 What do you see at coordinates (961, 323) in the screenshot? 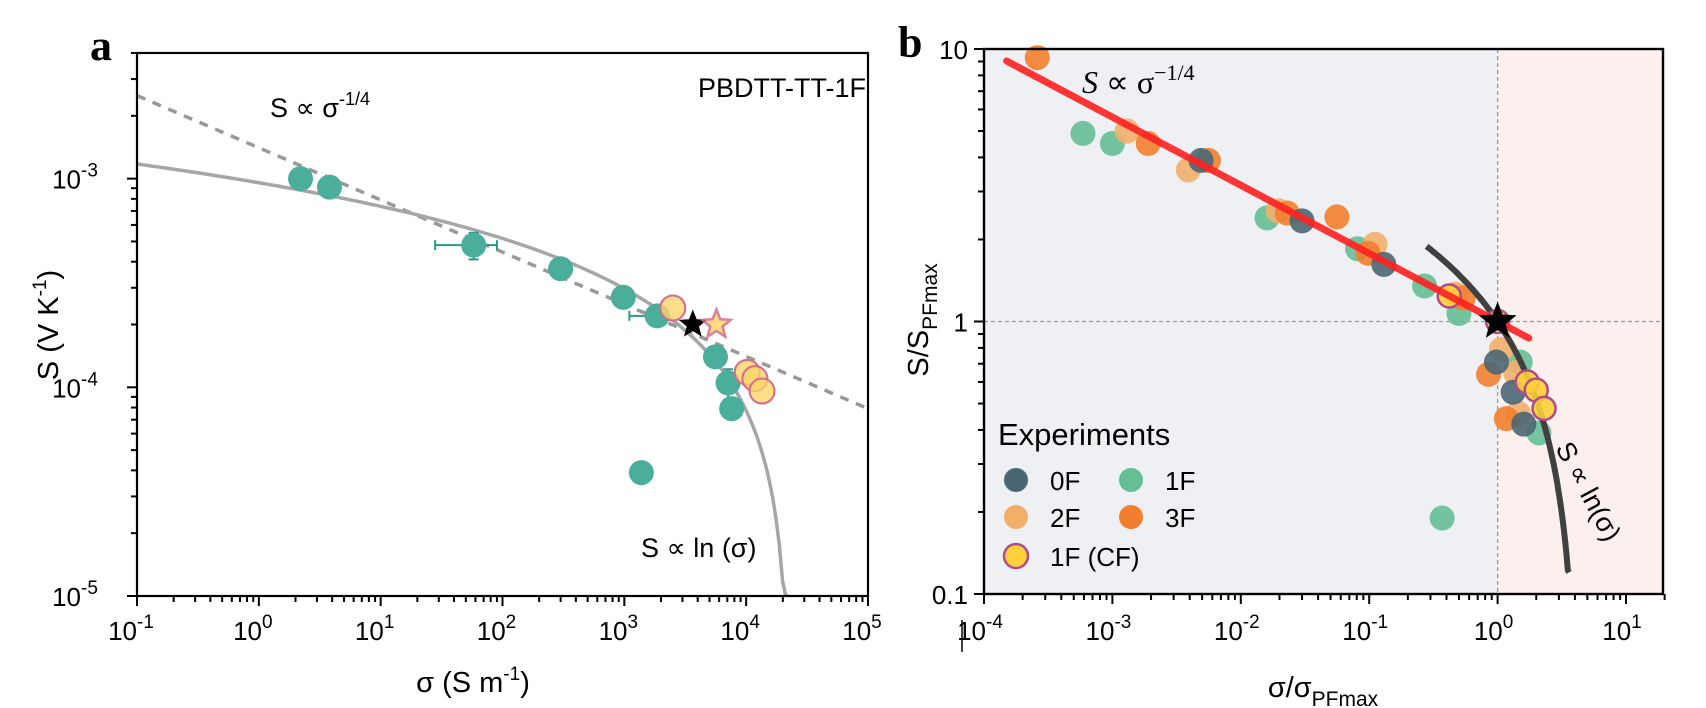
I see `y-tick-label: 1` at bounding box center [961, 323].